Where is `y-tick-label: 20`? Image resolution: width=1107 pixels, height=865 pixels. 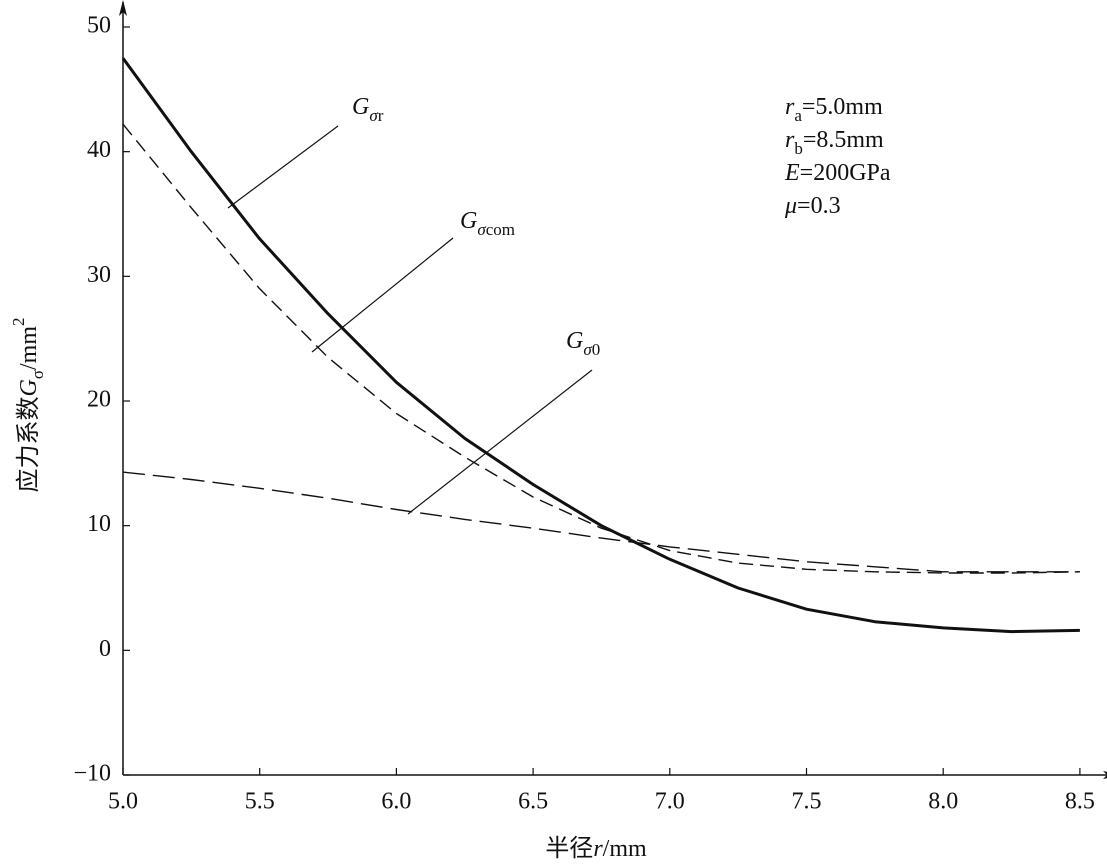 y-tick-label: 20 is located at coordinates (99, 400).